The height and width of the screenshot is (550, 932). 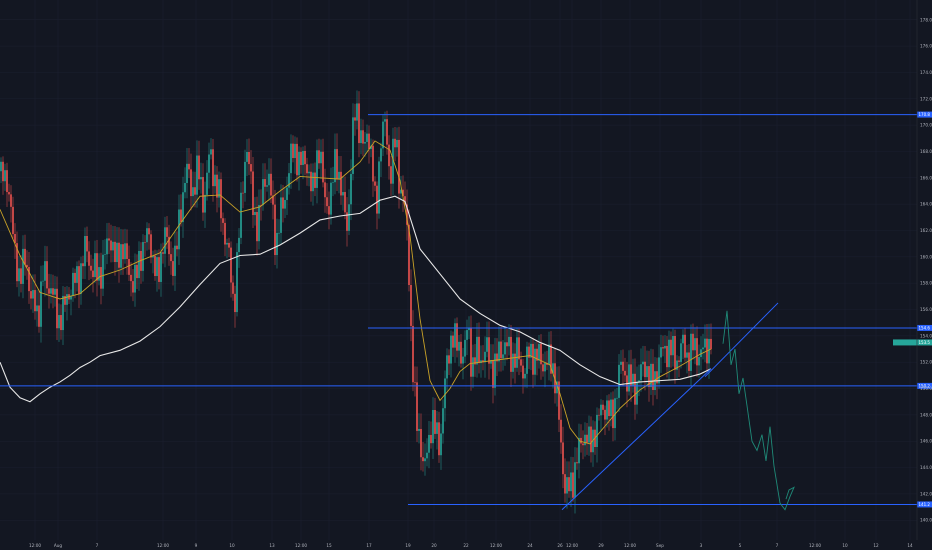 I want to click on y-tick-label: 148.0, so click(x=926, y=414).